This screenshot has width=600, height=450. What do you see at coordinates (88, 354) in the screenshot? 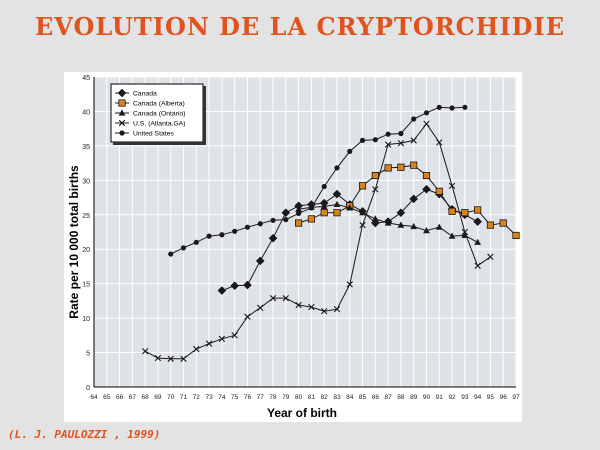
I see `y-tick-label: 5` at bounding box center [88, 354].